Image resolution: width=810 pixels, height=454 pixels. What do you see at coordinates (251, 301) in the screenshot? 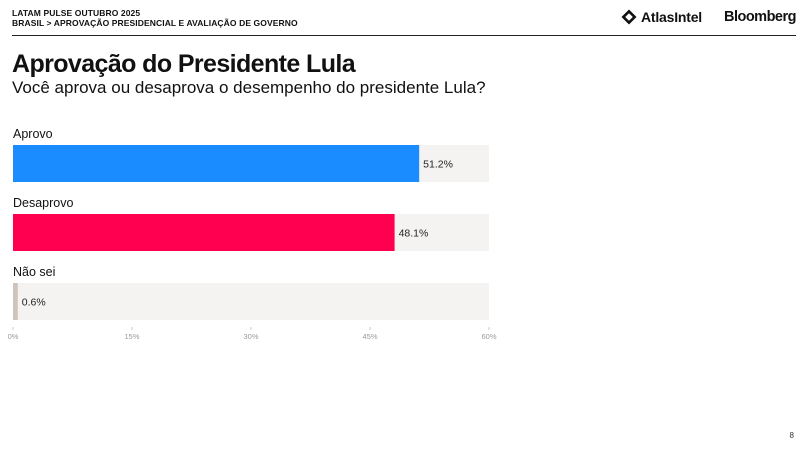
I see `bar-track` at bounding box center [251, 301].